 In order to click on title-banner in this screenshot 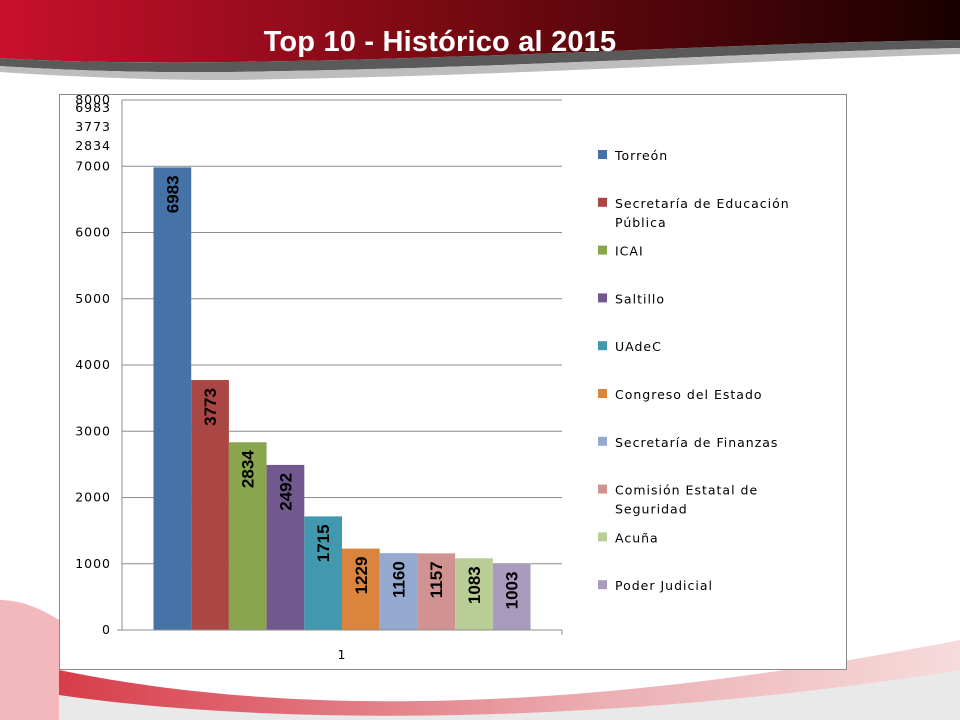, I will do `click(480, 40)`.